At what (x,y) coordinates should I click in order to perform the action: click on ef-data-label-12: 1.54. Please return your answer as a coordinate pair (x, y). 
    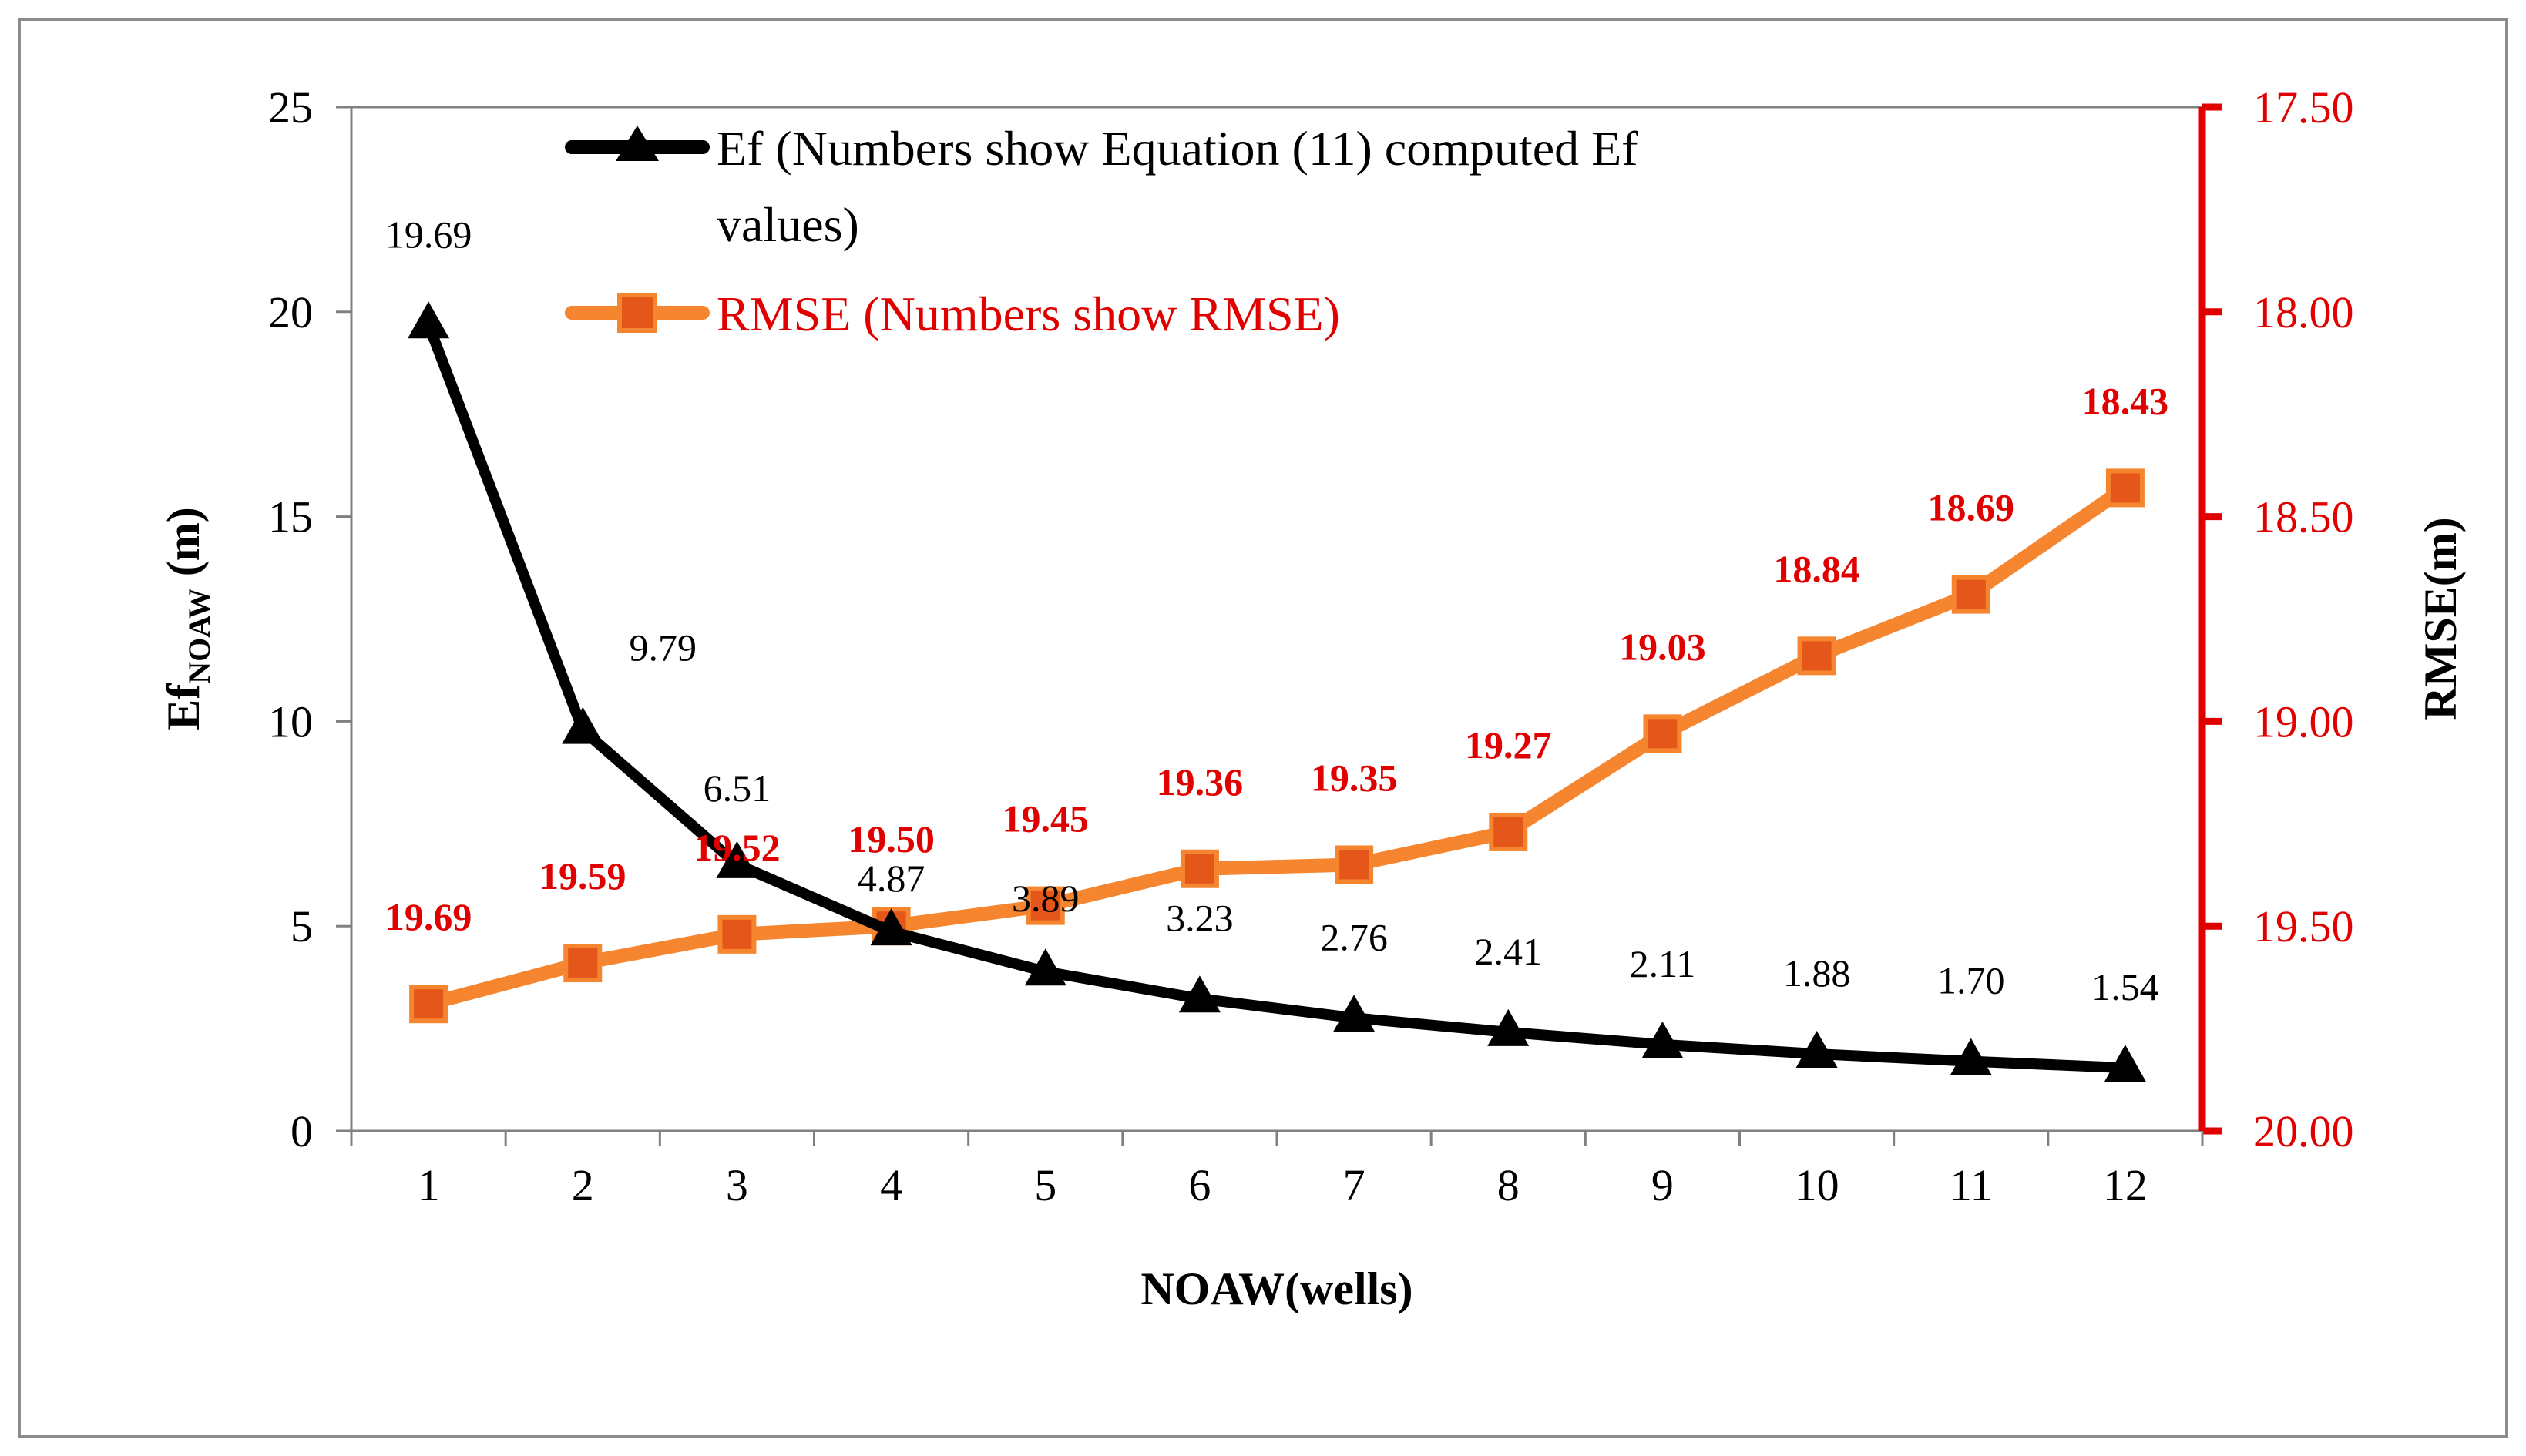
    Looking at the image, I should click on (2125, 987).